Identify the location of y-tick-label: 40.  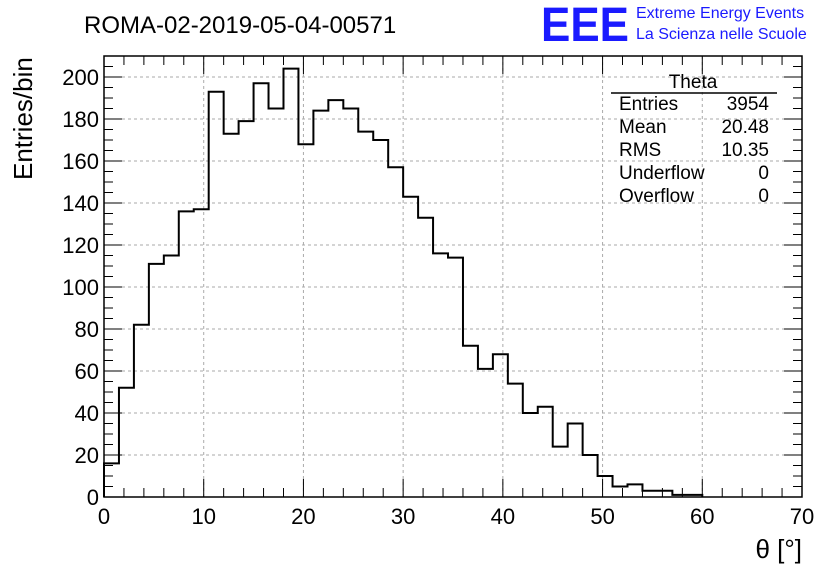
(87, 413).